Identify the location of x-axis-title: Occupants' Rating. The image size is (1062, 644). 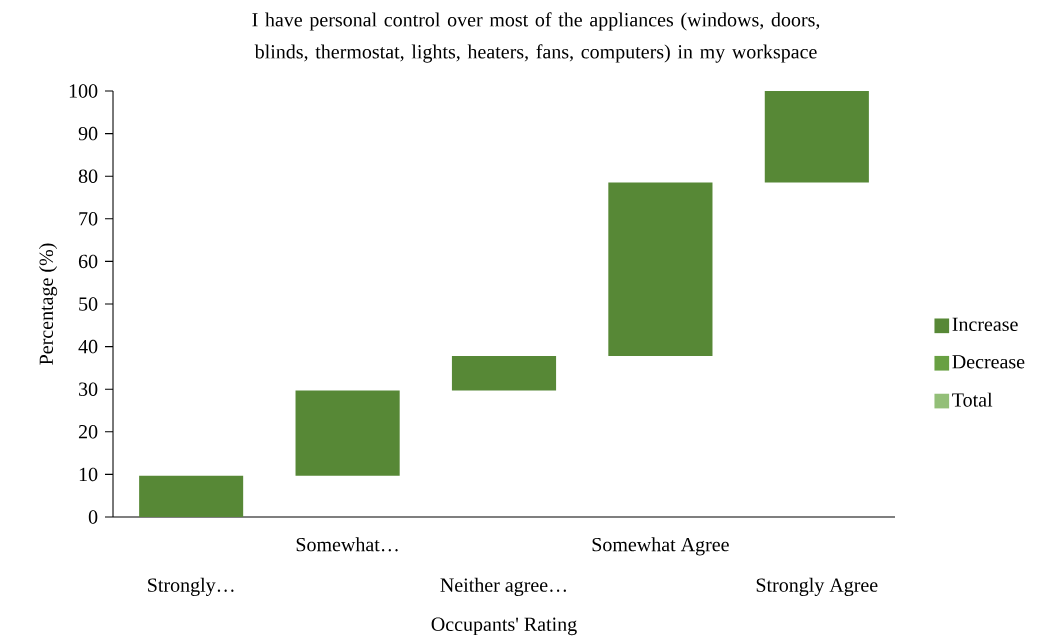
(504, 626).